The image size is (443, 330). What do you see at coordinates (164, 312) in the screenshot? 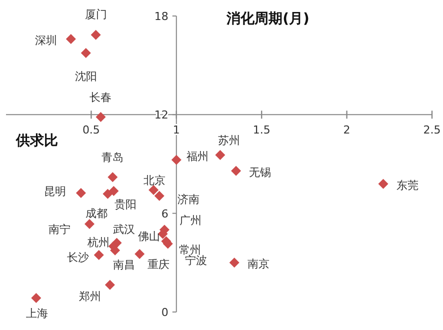
I see `y-tick-label: 0` at bounding box center [164, 312].